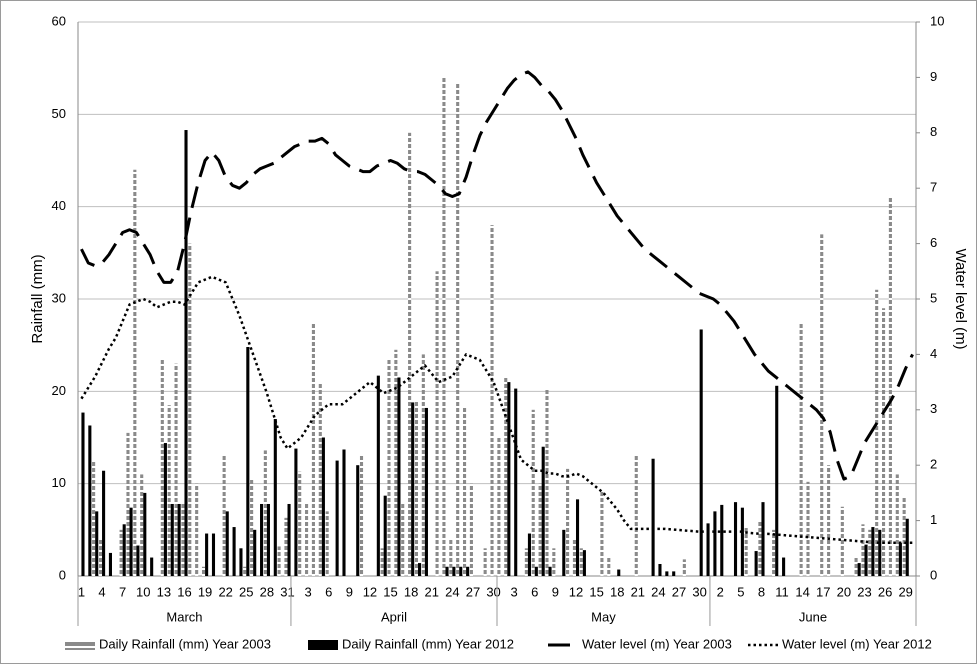  I want to click on y2-tick-label: 10, so click(937, 20).